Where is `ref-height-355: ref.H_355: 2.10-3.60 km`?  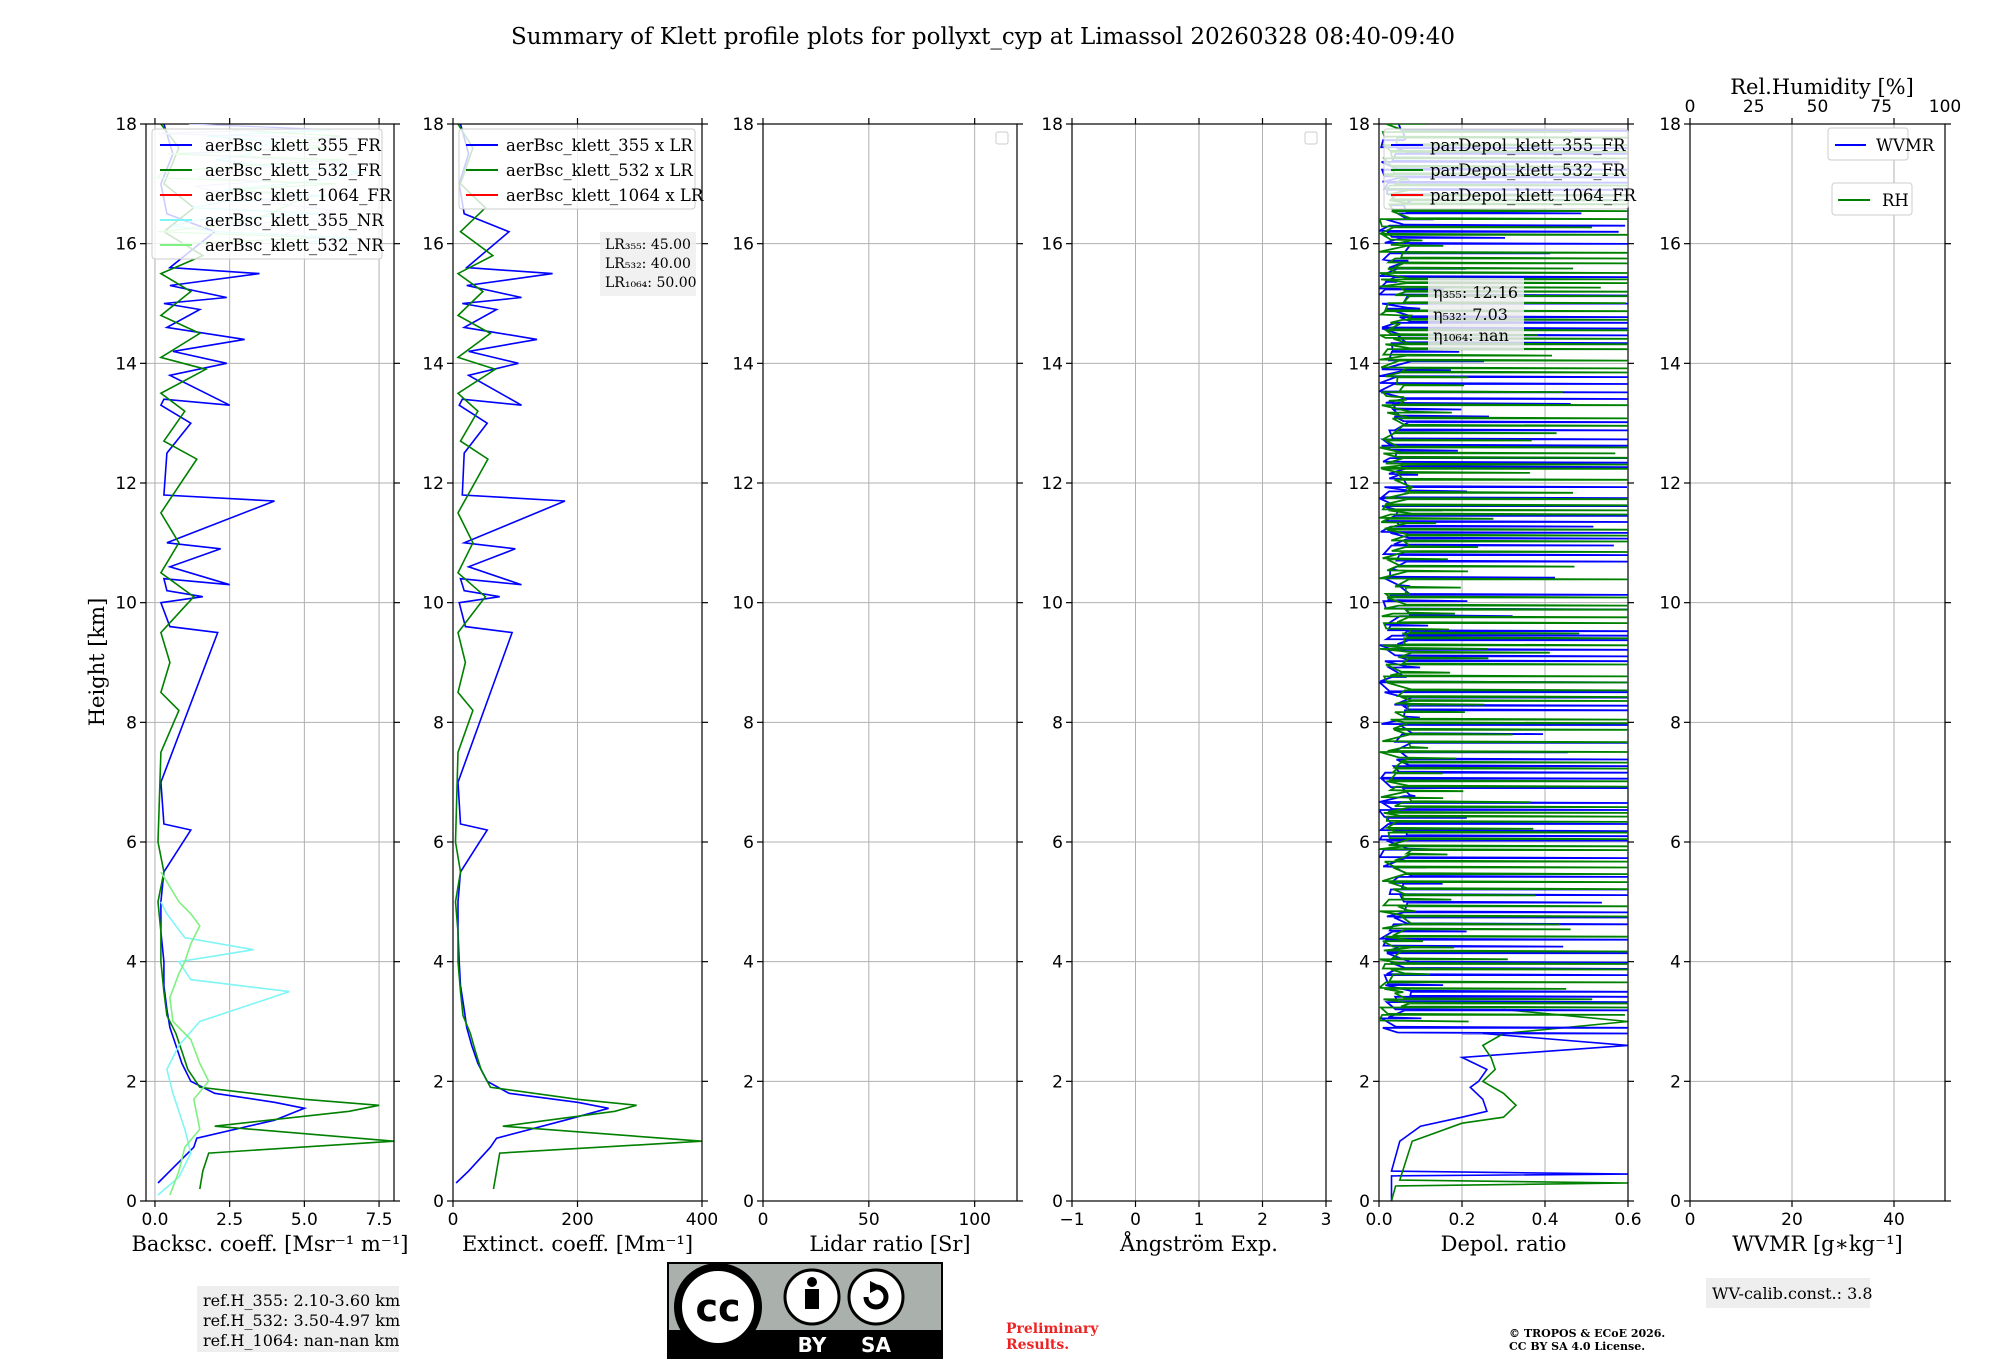
ref-height-355: ref.H_355: 2.10-3.60 km is located at coordinates (301, 1300).